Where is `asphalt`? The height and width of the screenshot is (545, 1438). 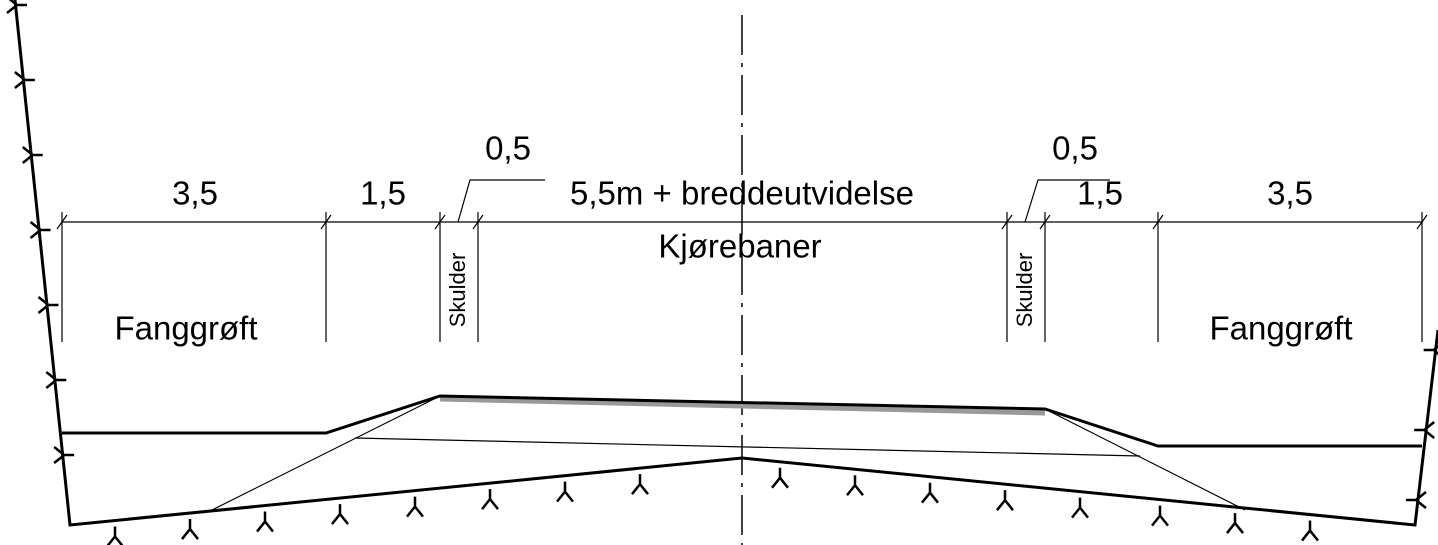 asphalt is located at coordinates (742, 406).